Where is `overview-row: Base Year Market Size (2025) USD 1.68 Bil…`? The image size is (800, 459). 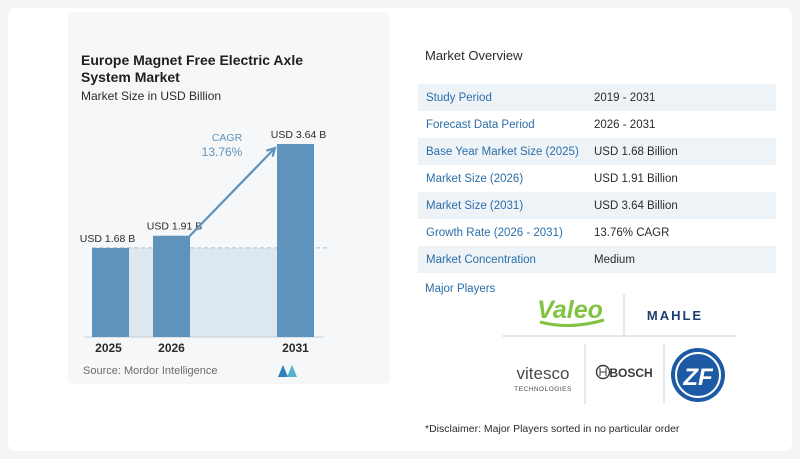 overview-row: Base Year Market Size (2025) USD 1.68 Bil… is located at coordinates (597, 151).